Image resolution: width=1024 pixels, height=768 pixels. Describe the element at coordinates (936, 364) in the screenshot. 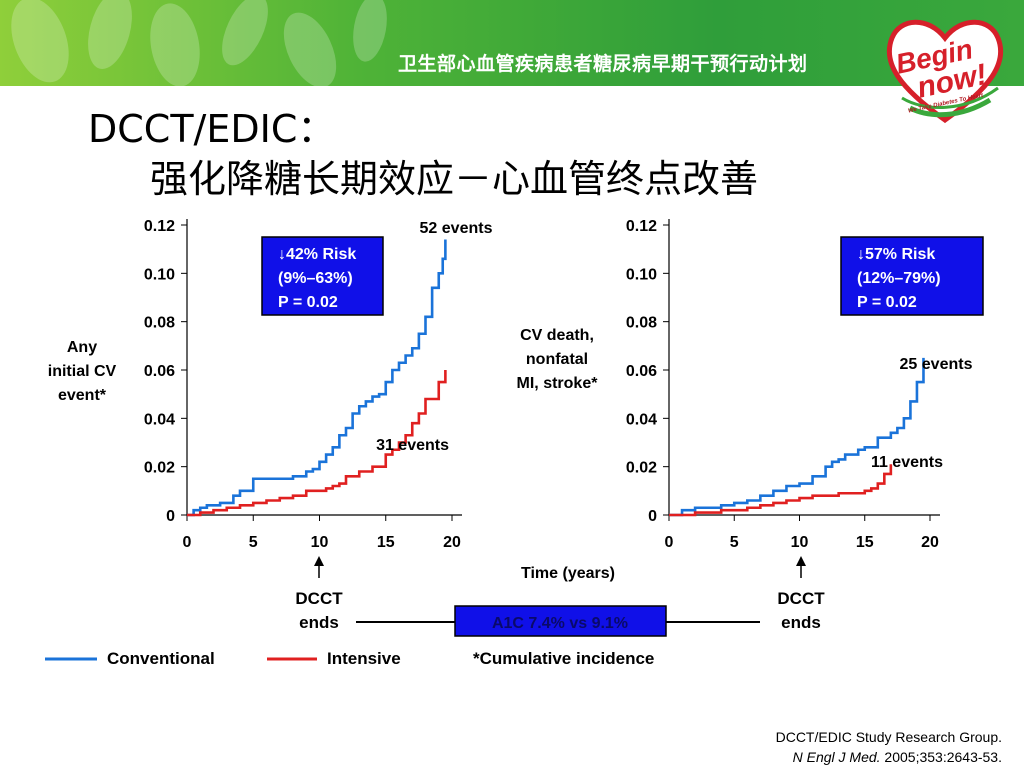

I see `event-count-annotation: 25 events` at that location.